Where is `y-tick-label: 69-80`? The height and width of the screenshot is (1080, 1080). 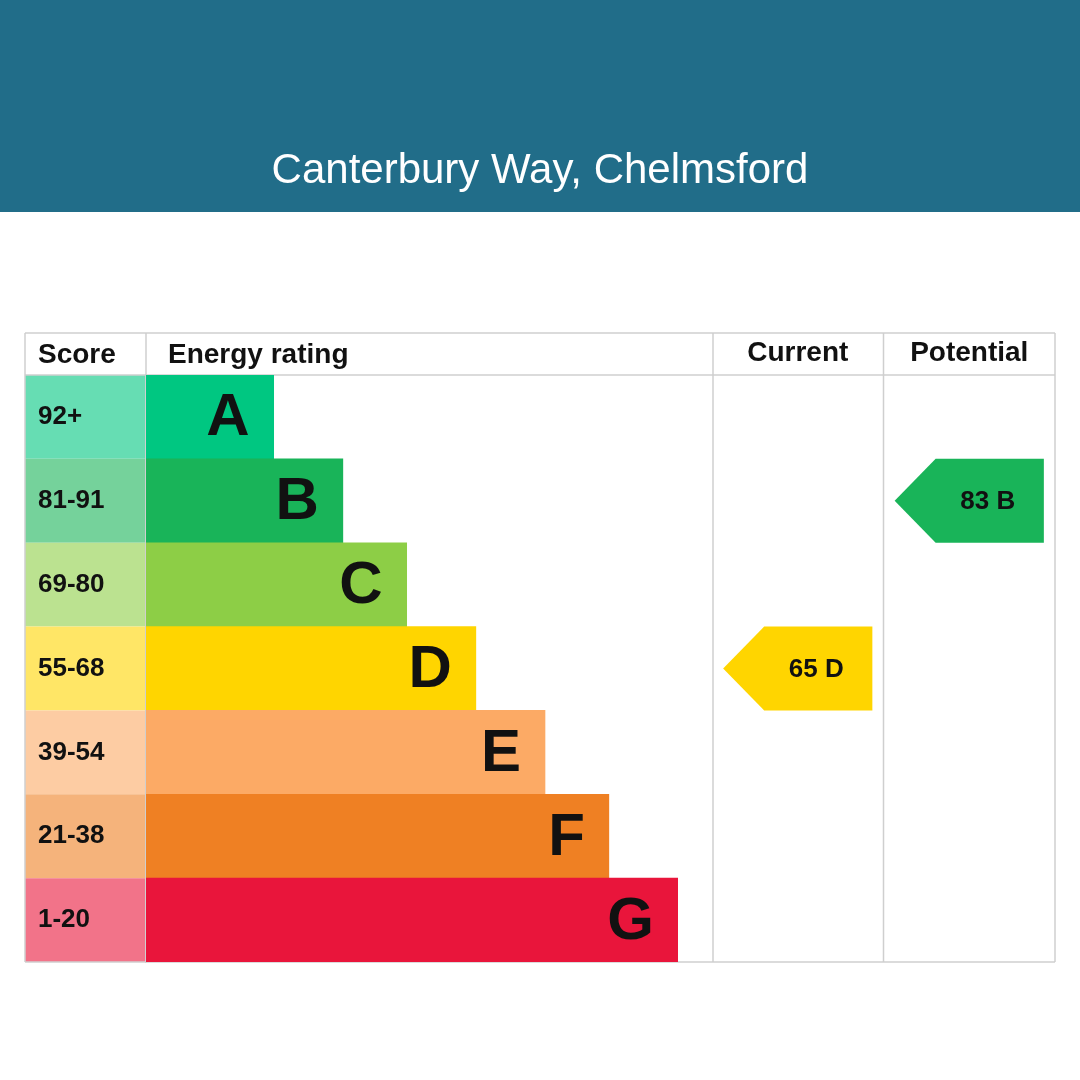
y-tick-label: 69-80 is located at coordinates (71, 582).